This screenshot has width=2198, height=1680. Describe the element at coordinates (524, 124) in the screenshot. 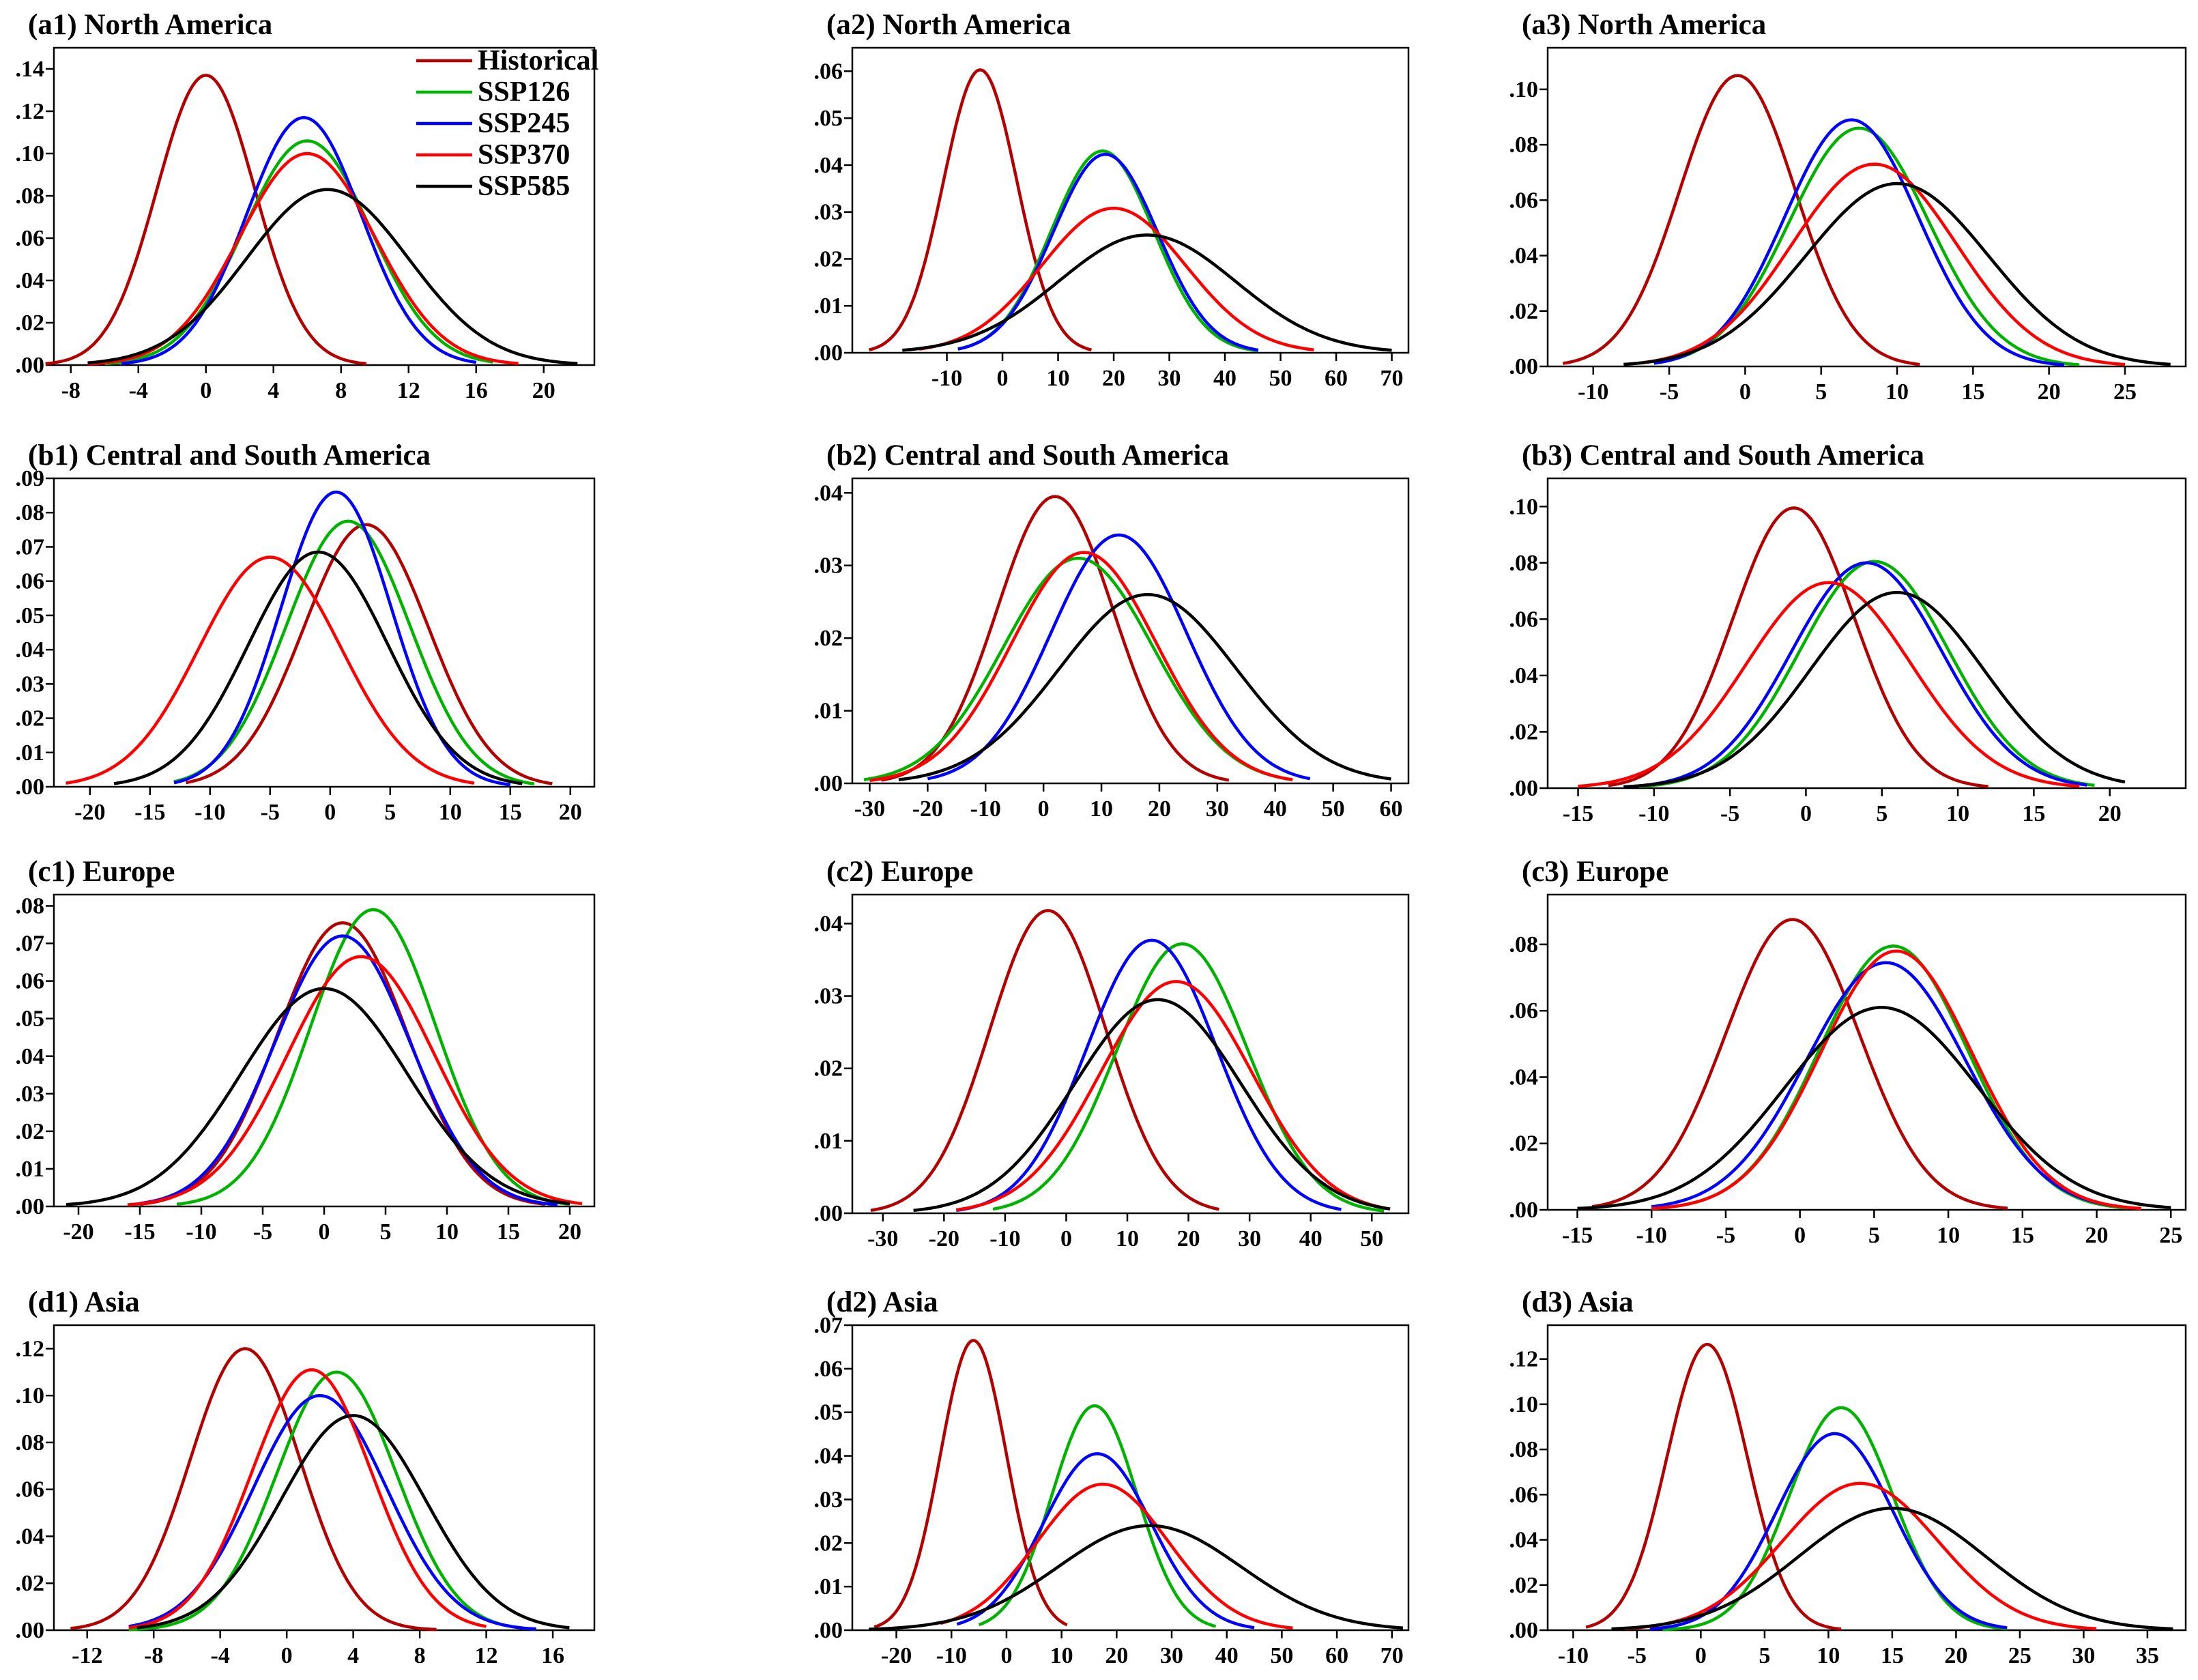

I see `legend-label-ssp245: SSP245` at that location.